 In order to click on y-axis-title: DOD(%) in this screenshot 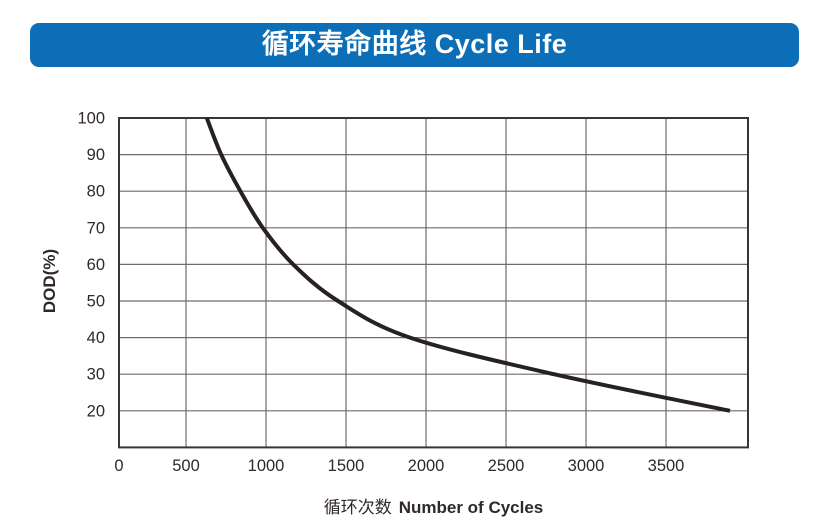, I will do `click(49, 281)`.